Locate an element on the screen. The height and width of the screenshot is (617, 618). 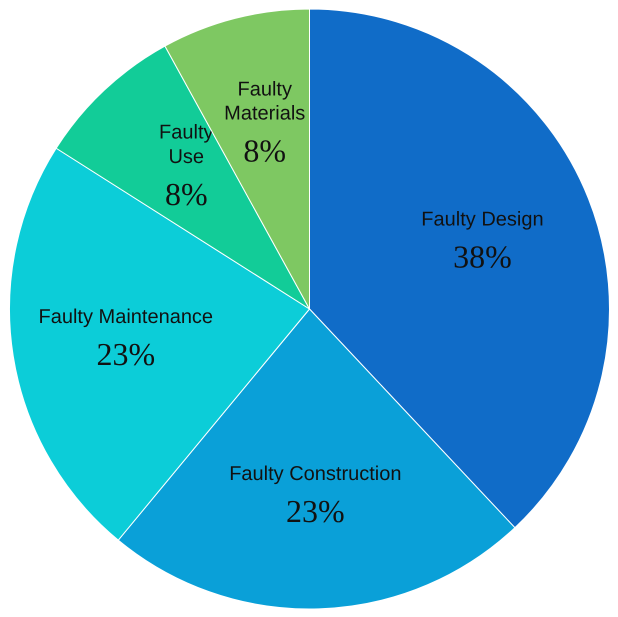
slice-label: Faulty Design is located at coordinates (482, 219).